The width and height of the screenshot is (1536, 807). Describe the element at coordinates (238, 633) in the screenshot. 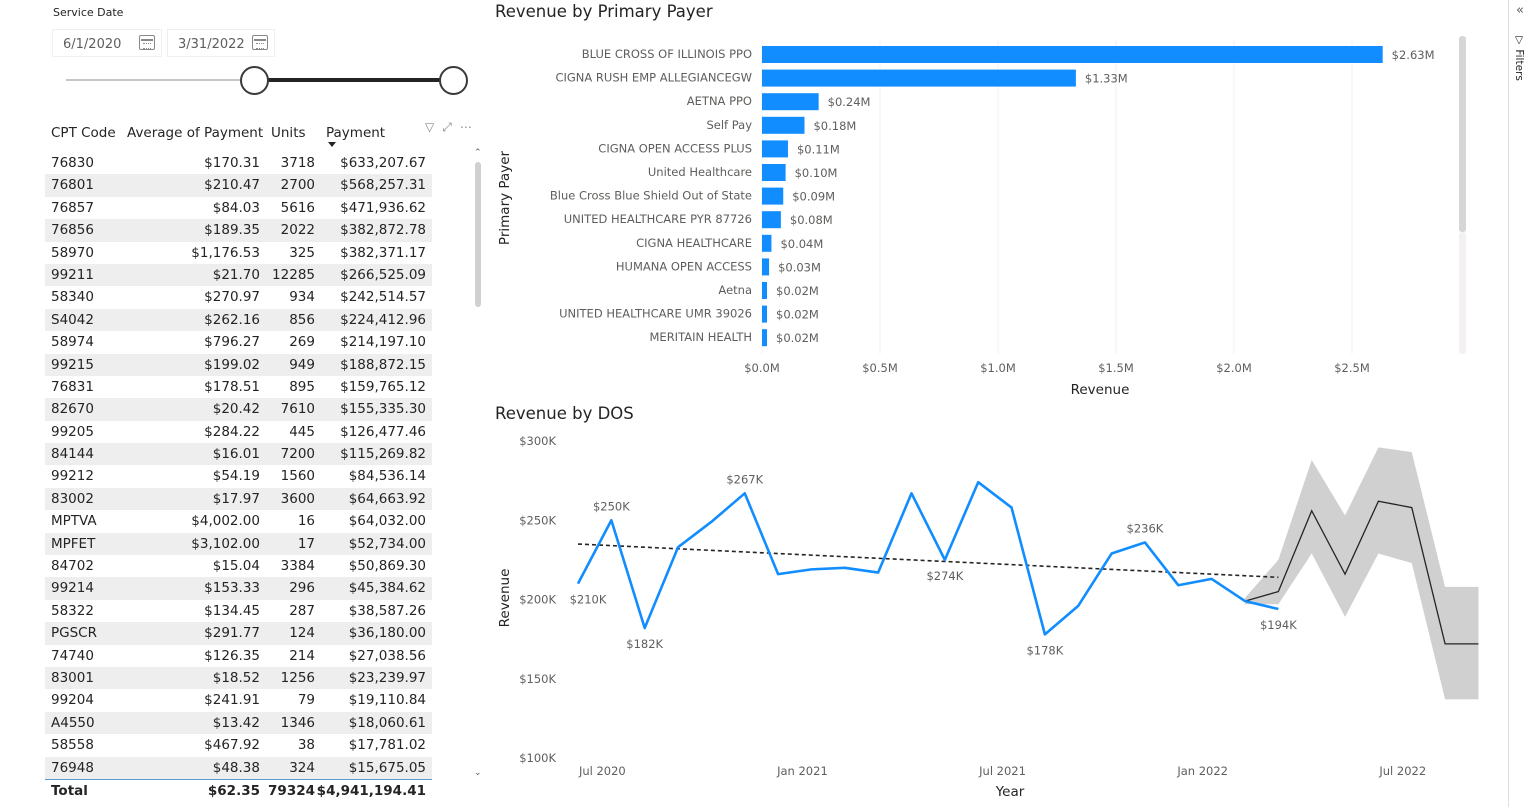

I see `table-row: PGSCR $291.77 124 $36,180.00` at that location.